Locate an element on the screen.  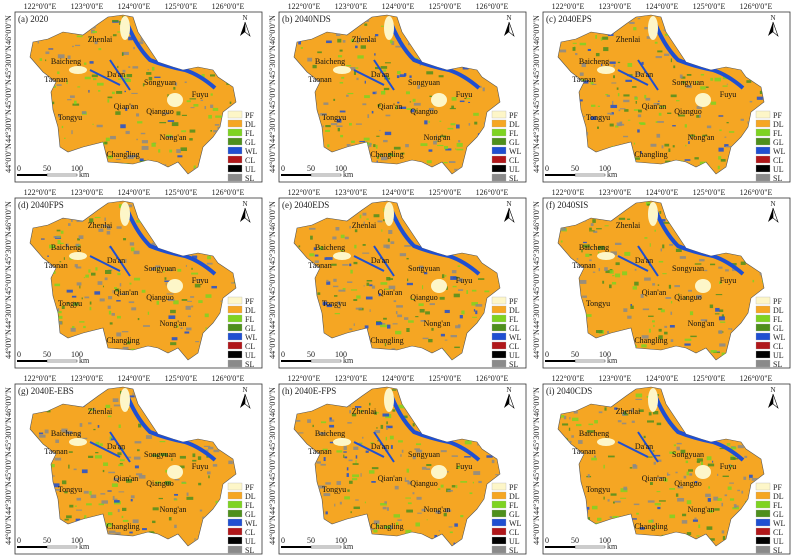
place-label: Nong'an is located at coordinates (437, 137).